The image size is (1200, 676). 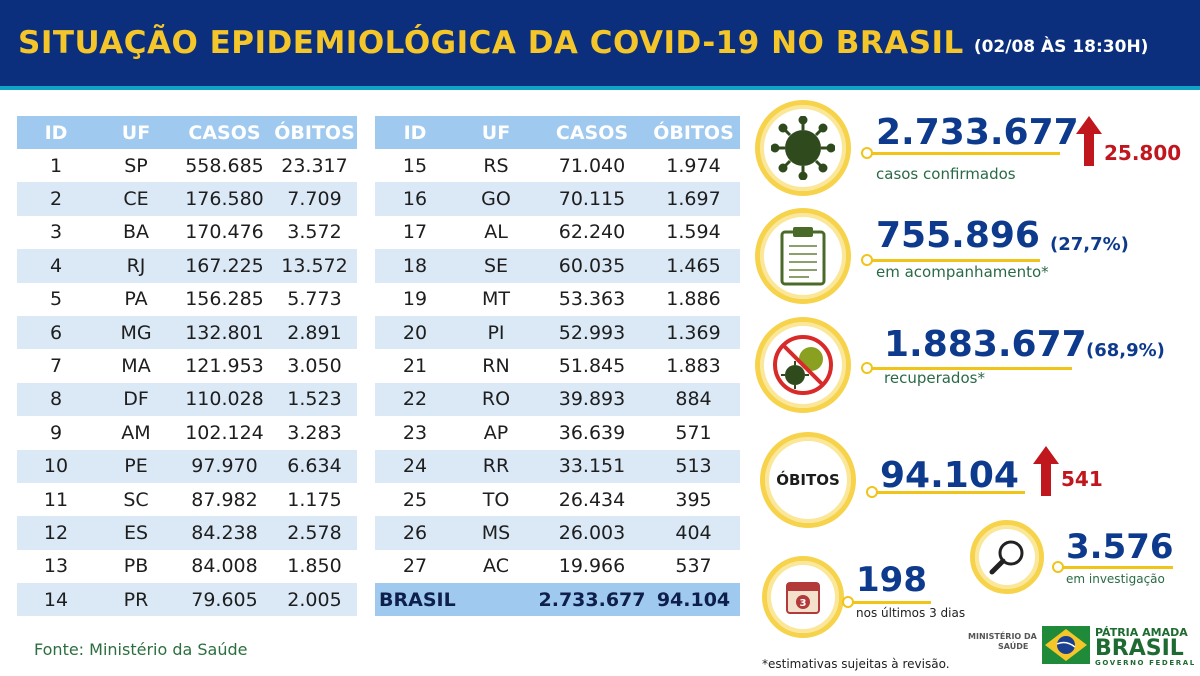 I want to click on monitoring-pct: (27,7%), so click(x=1089, y=244).